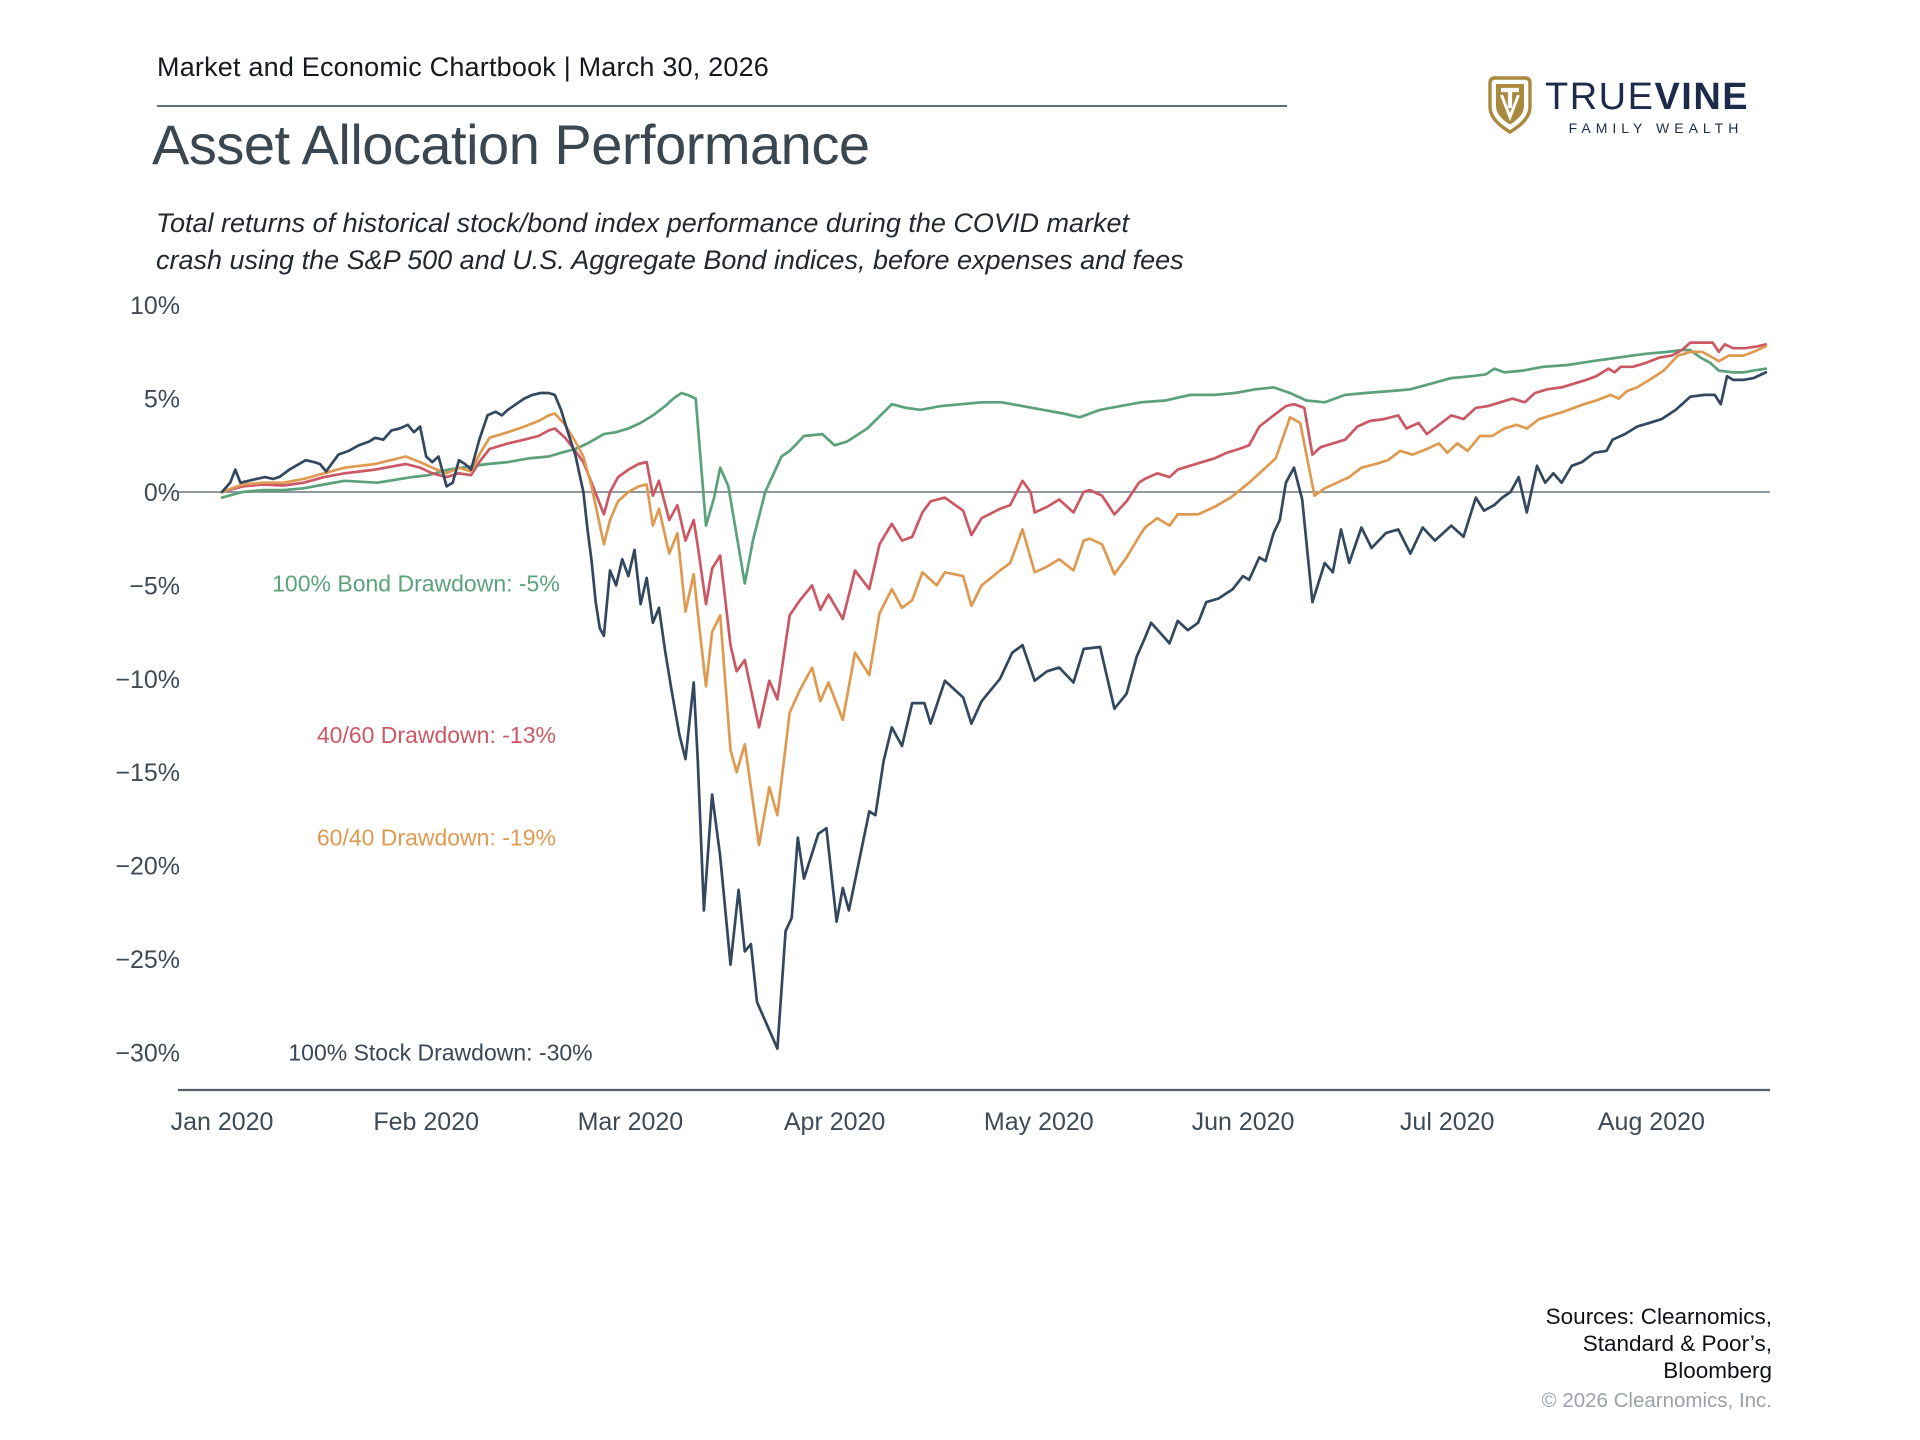  What do you see at coordinates (222, 1122) in the screenshot?
I see `x-tick-label: Jan 2020` at bounding box center [222, 1122].